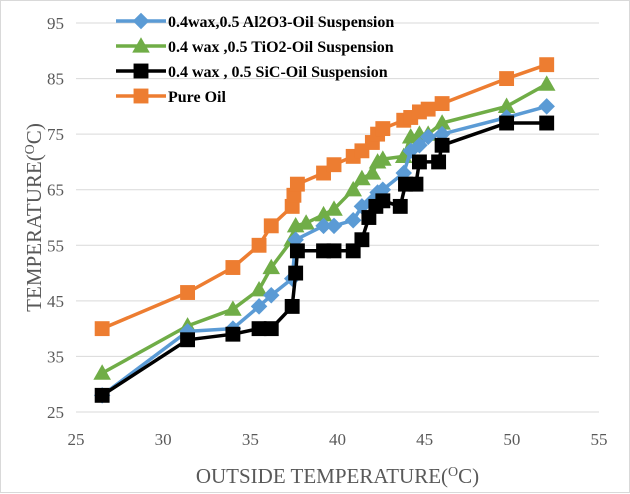  Describe the element at coordinates (55, 301) in the screenshot. I see `y-tick-label: 45` at that location.